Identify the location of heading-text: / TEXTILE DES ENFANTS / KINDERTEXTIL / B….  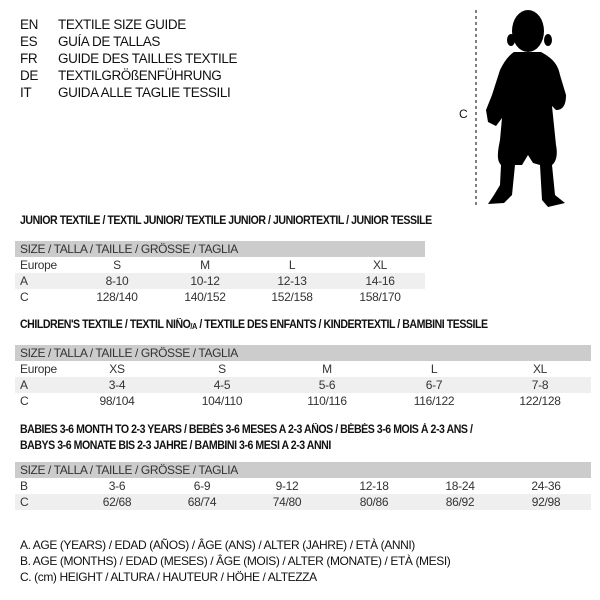
(342, 325).